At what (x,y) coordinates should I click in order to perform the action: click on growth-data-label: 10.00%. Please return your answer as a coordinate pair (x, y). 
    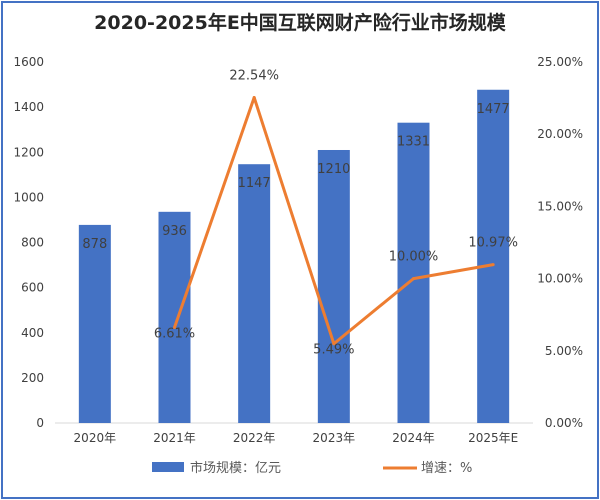
    Looking at the image, I should click on (414, 257).